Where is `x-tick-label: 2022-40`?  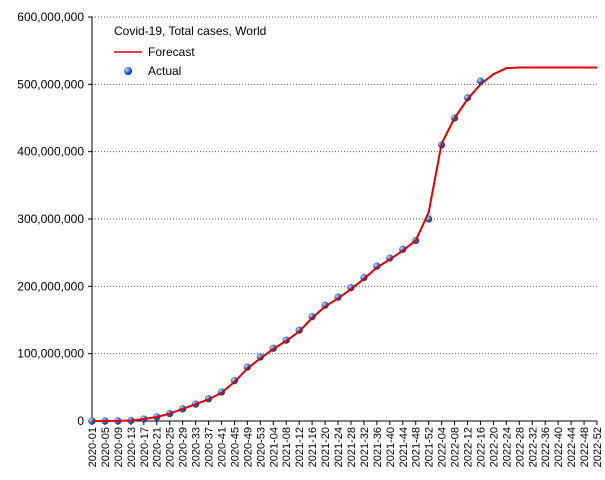 x-tick-label: 2022-40 is located at coordinates (559, 447).